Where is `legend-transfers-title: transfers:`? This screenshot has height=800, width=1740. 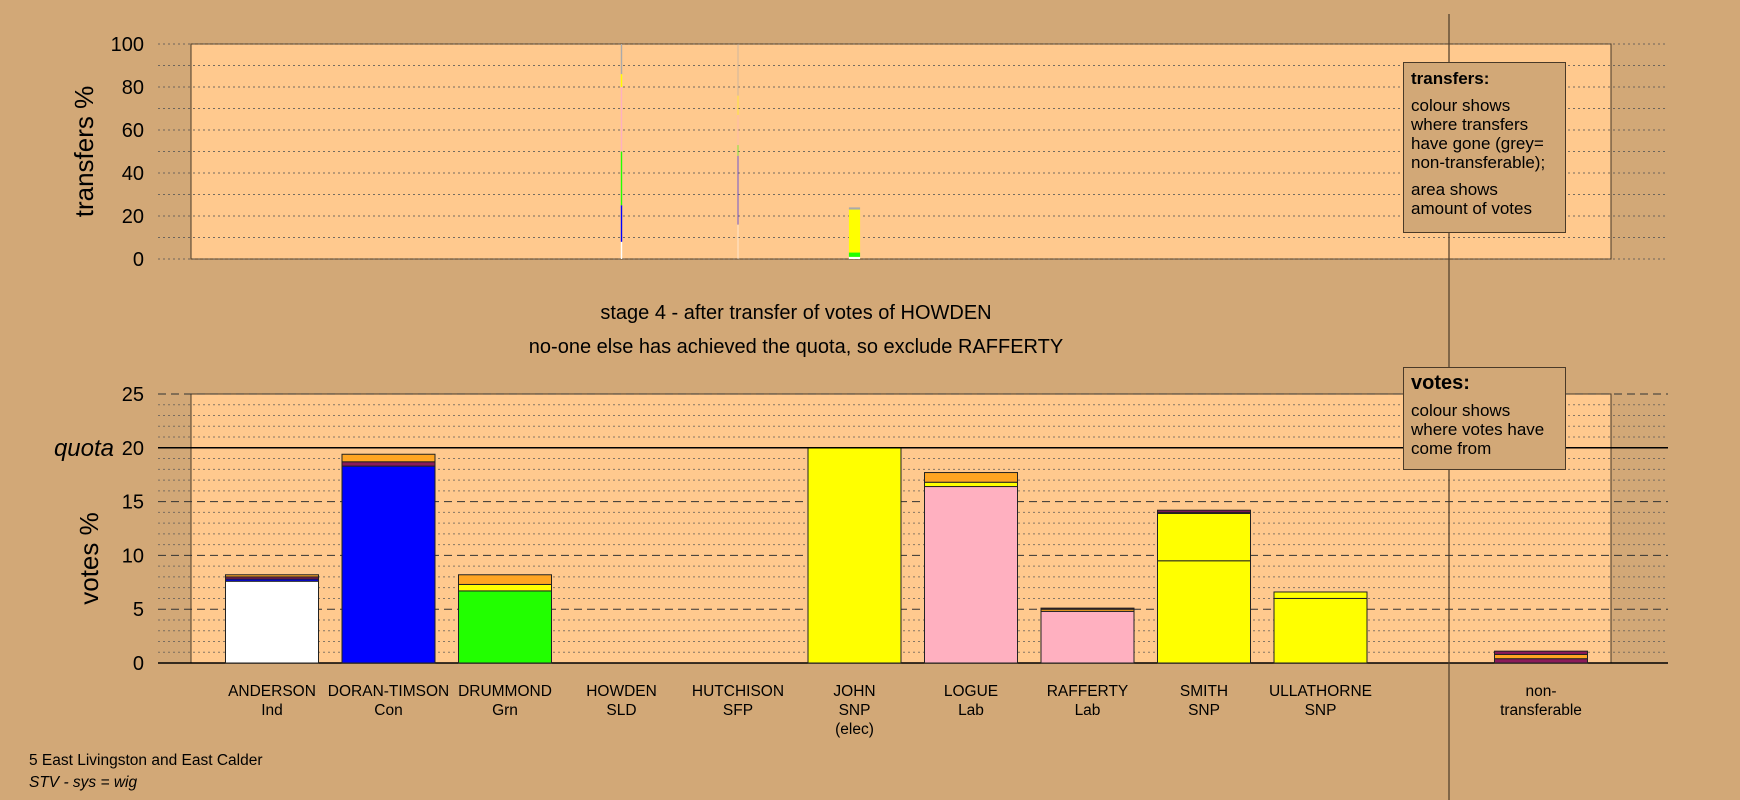 legend-transfers-title: transfers: is located at coordinates (1450, 78).